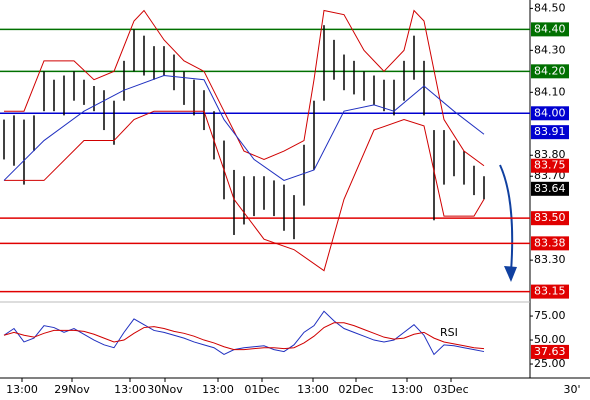 The height and width of the screenshot is (400, 590). I want to click on y-tick-label: 83.80, so click(550, 154).